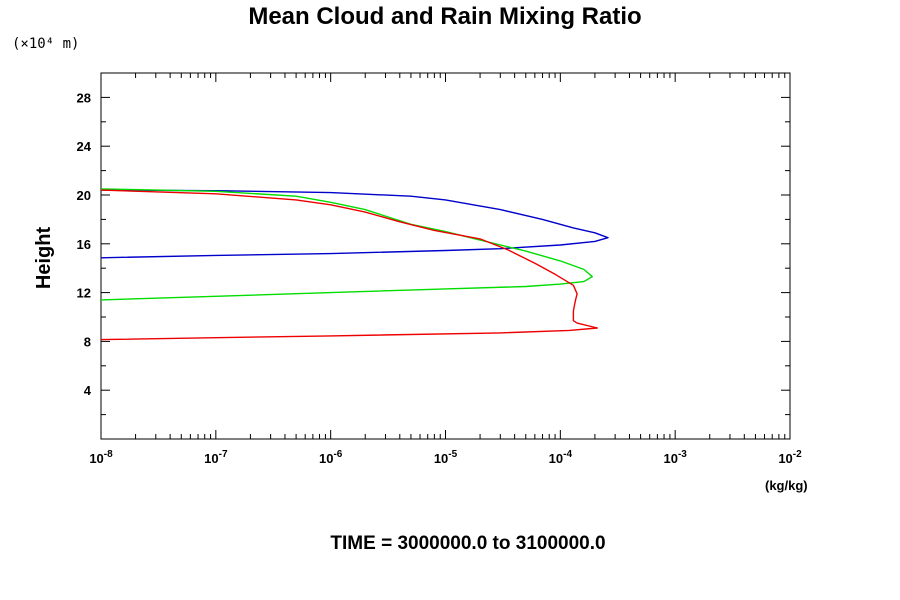 The width and height of the screenshot is (900, 600). What do you see at coordinates (331, 457) in the screenshot?
I see `x-tick-label: 10⁻⁶` at bounding box center [331, 457].